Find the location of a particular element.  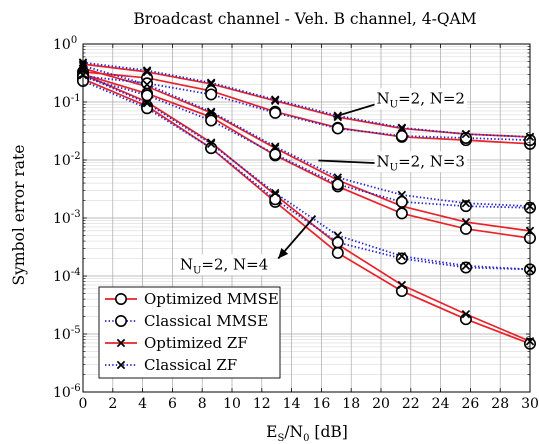

y-tick-label: 10⁻⁴ is located at coordinates (67, 276).